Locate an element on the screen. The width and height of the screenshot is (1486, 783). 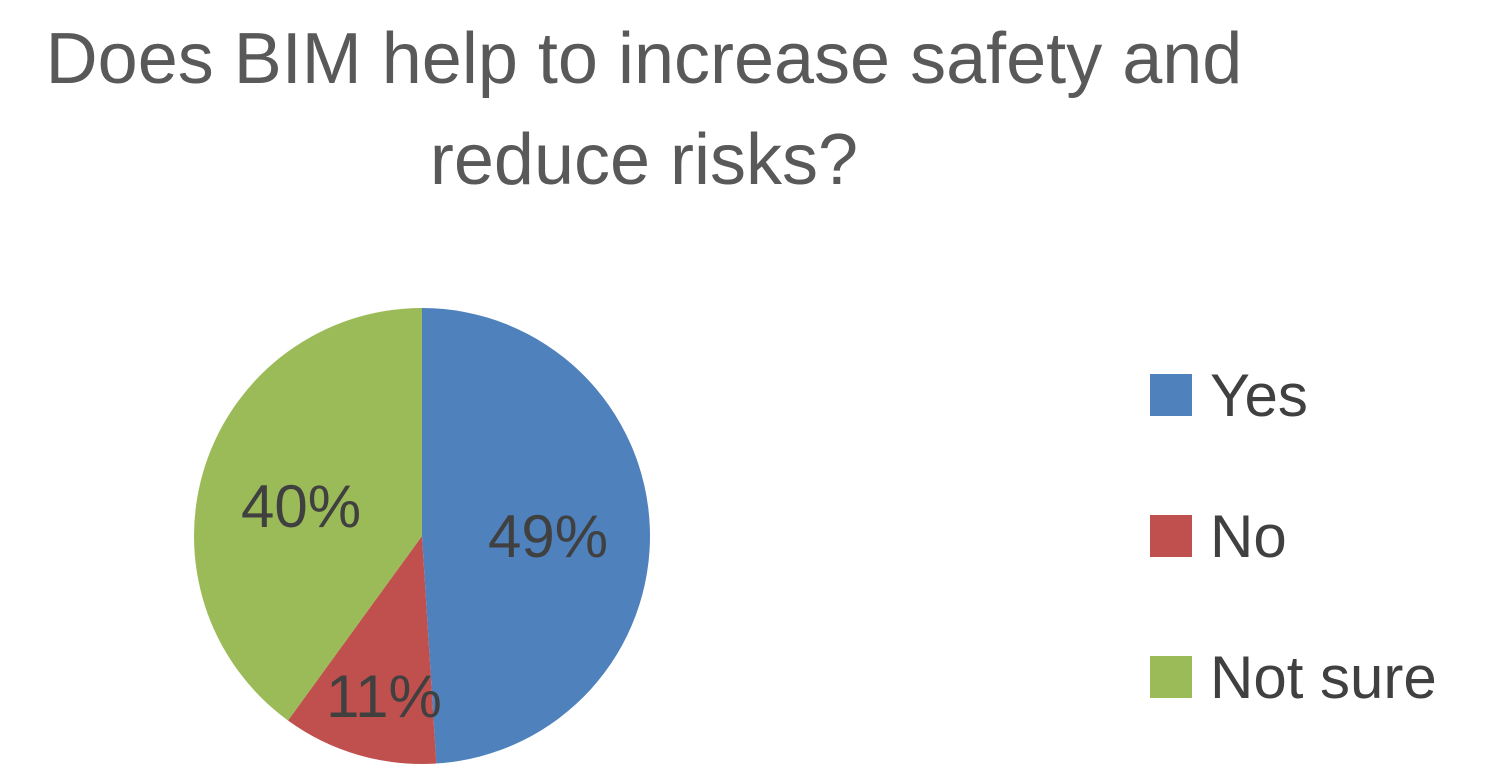
pie-data-labels: 49% 11% 40% is located at coordinates (424, 601).